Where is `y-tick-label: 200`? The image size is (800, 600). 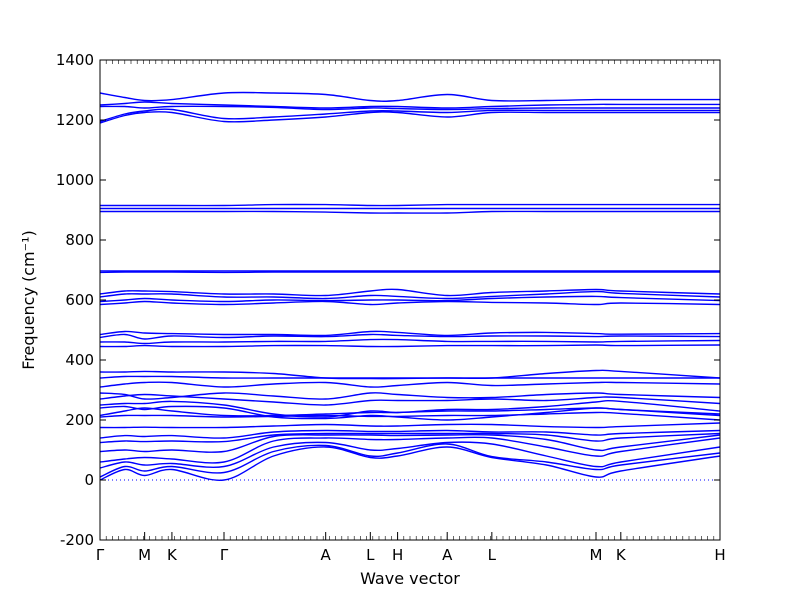 y-tick-label: 200 is located at coordinates (79, 420).